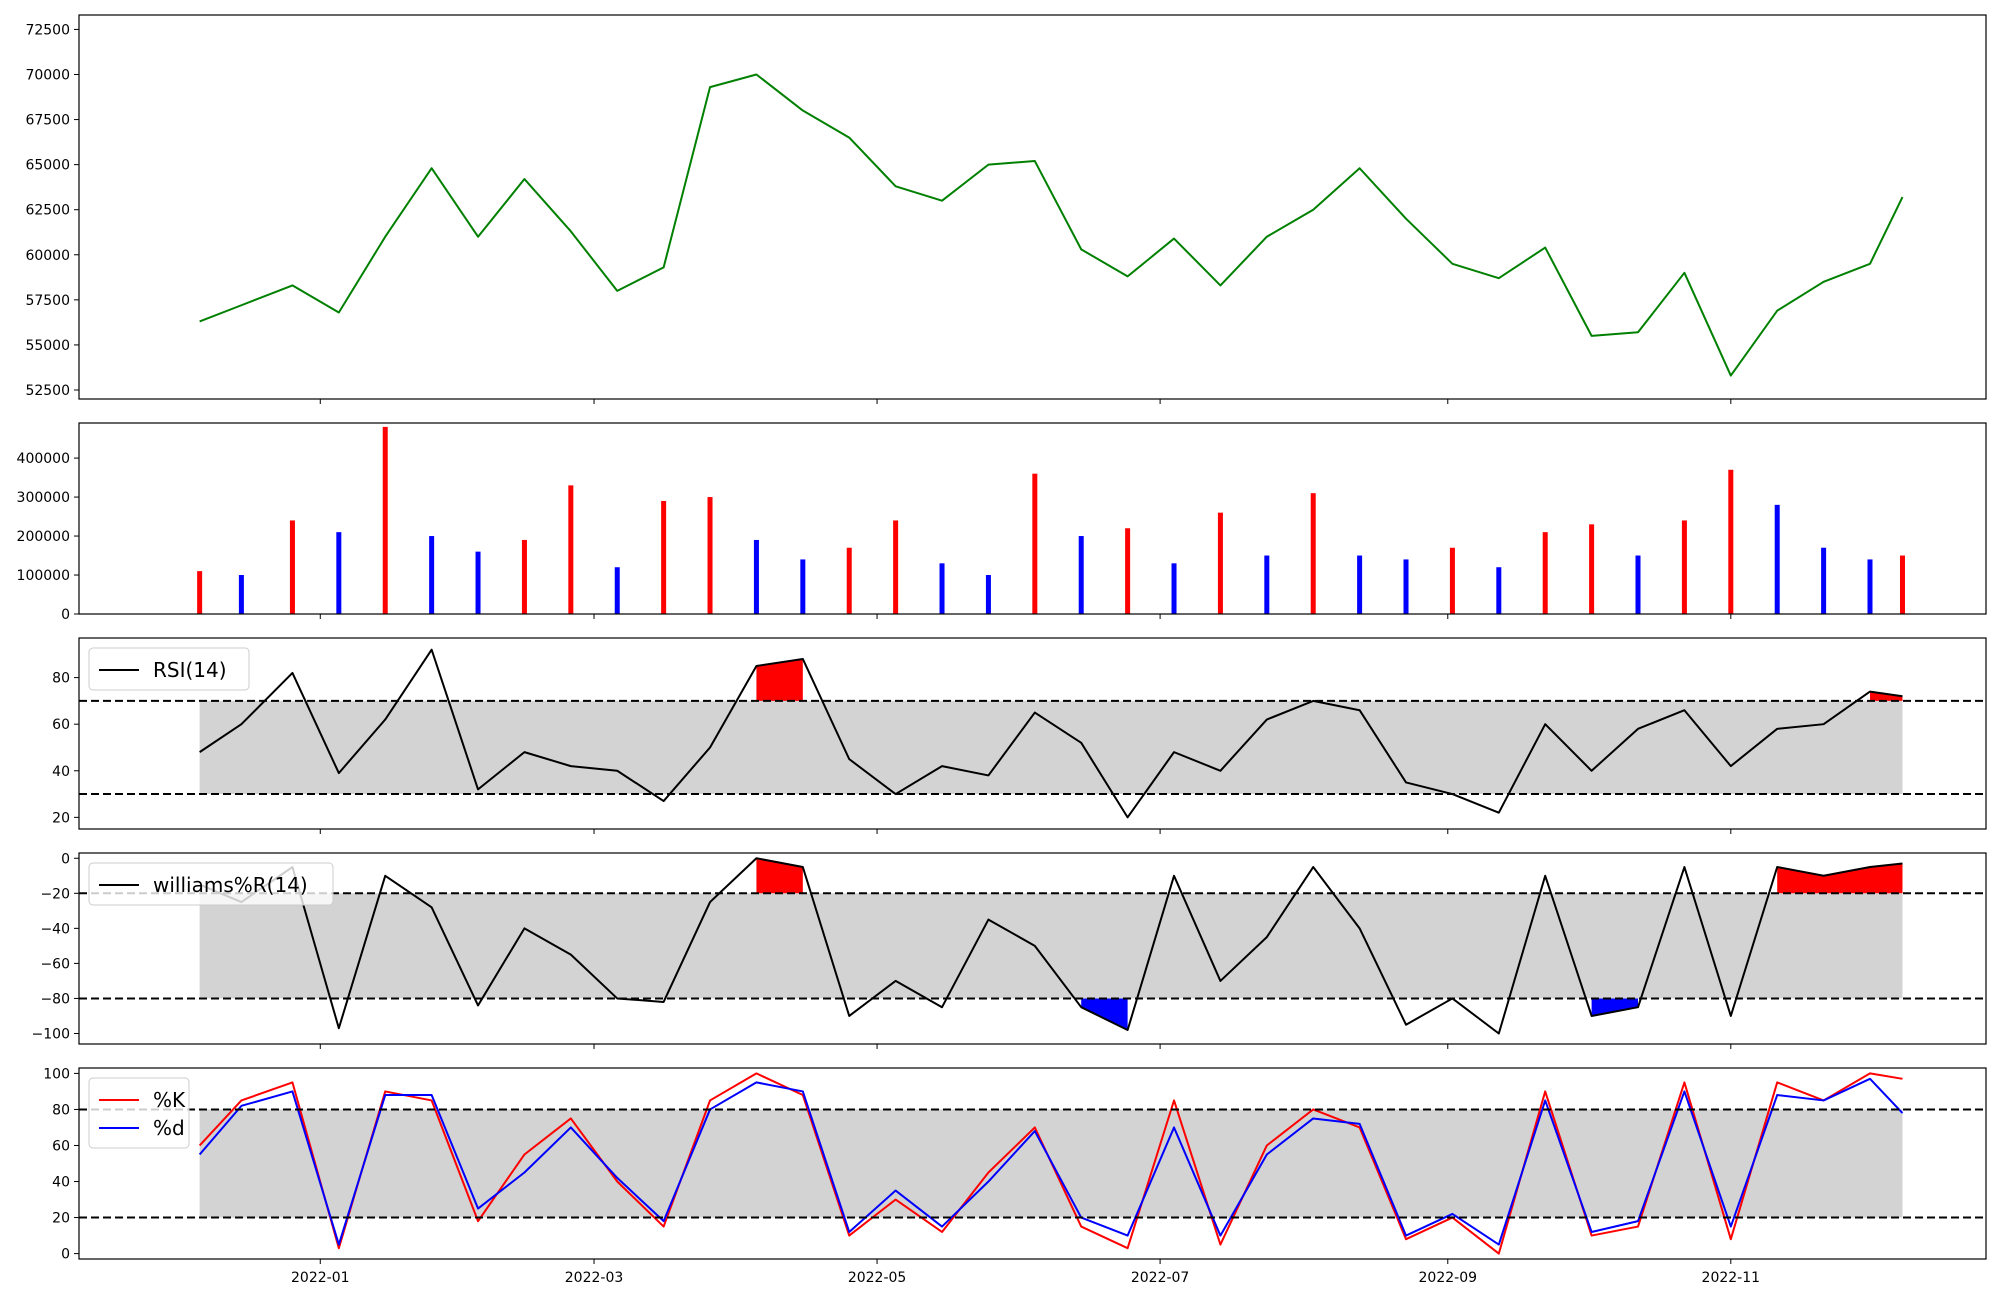  I want to click on rsi-ytick-label: 40, so click(61, 772).